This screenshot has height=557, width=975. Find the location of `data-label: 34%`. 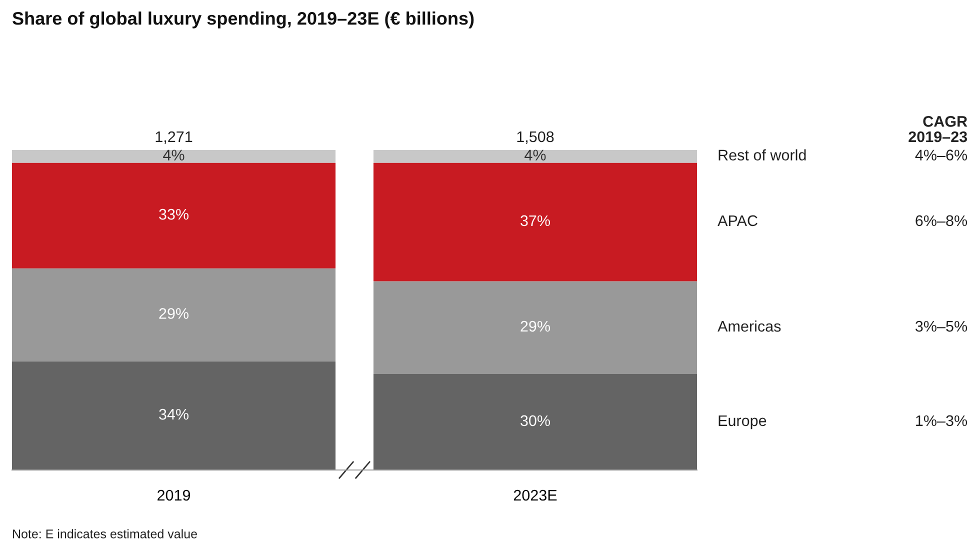

data-label: 34% is located at coordinates (174, 414).